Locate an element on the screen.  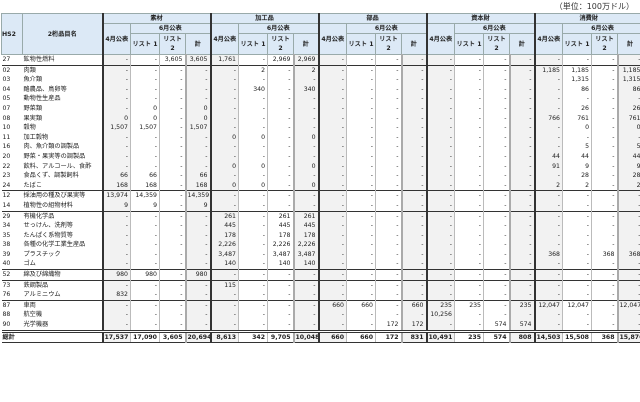
value-cell: 168 is located at coordinates (197, 185).